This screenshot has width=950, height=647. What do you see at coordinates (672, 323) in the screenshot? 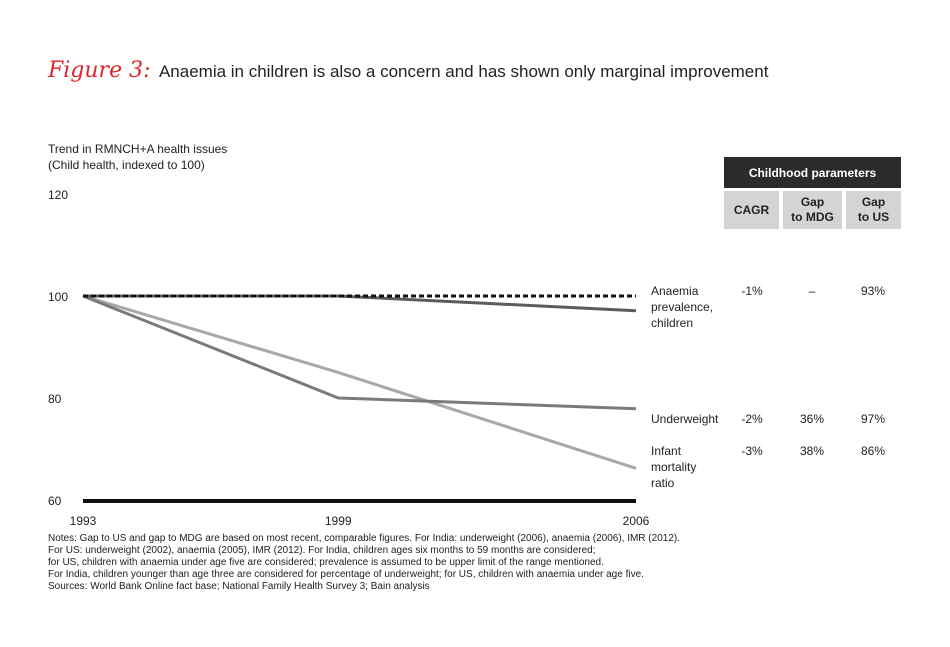
I see `series-label-line: children` at bounding box center [672, 323].